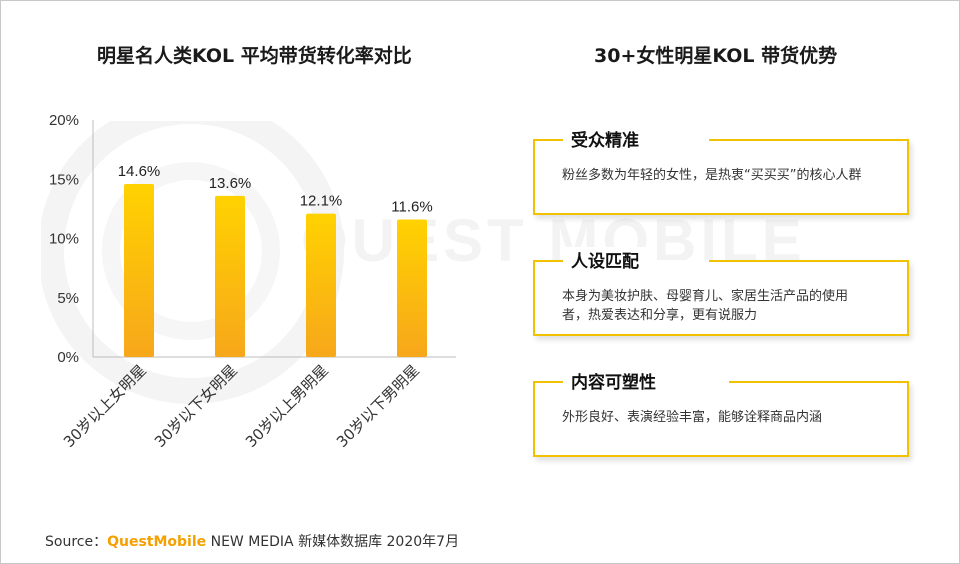  Describe the element at coordinates (705, 306) in the screenshot. I see `card-description: 本身为美妆护肤、母婴育儿、家居生活产品的使用者，热爱表达和分享，更有说服力` at that location.